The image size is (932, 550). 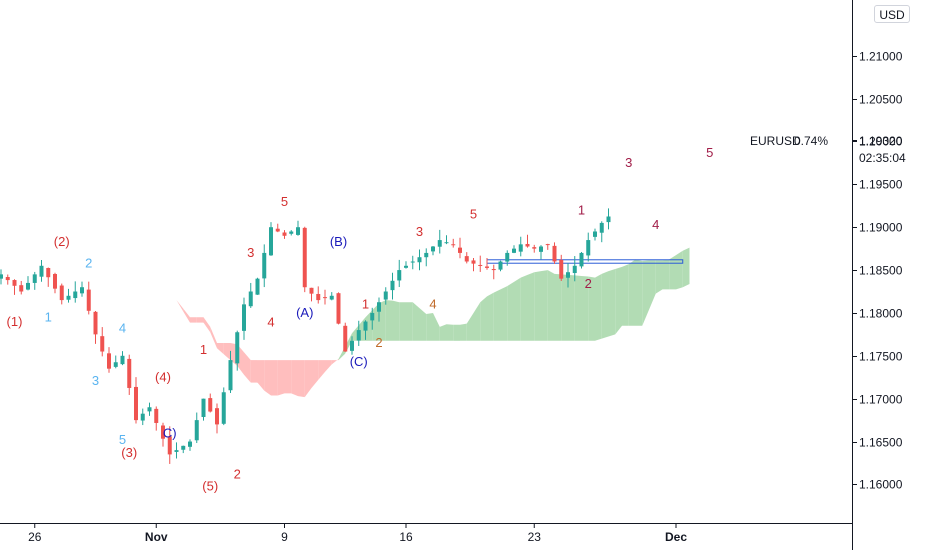 What do you see at coordinates (881, 357) in the screenshot?
I see `price-tick-label: 1.17500` at bounding box center [881, 357].